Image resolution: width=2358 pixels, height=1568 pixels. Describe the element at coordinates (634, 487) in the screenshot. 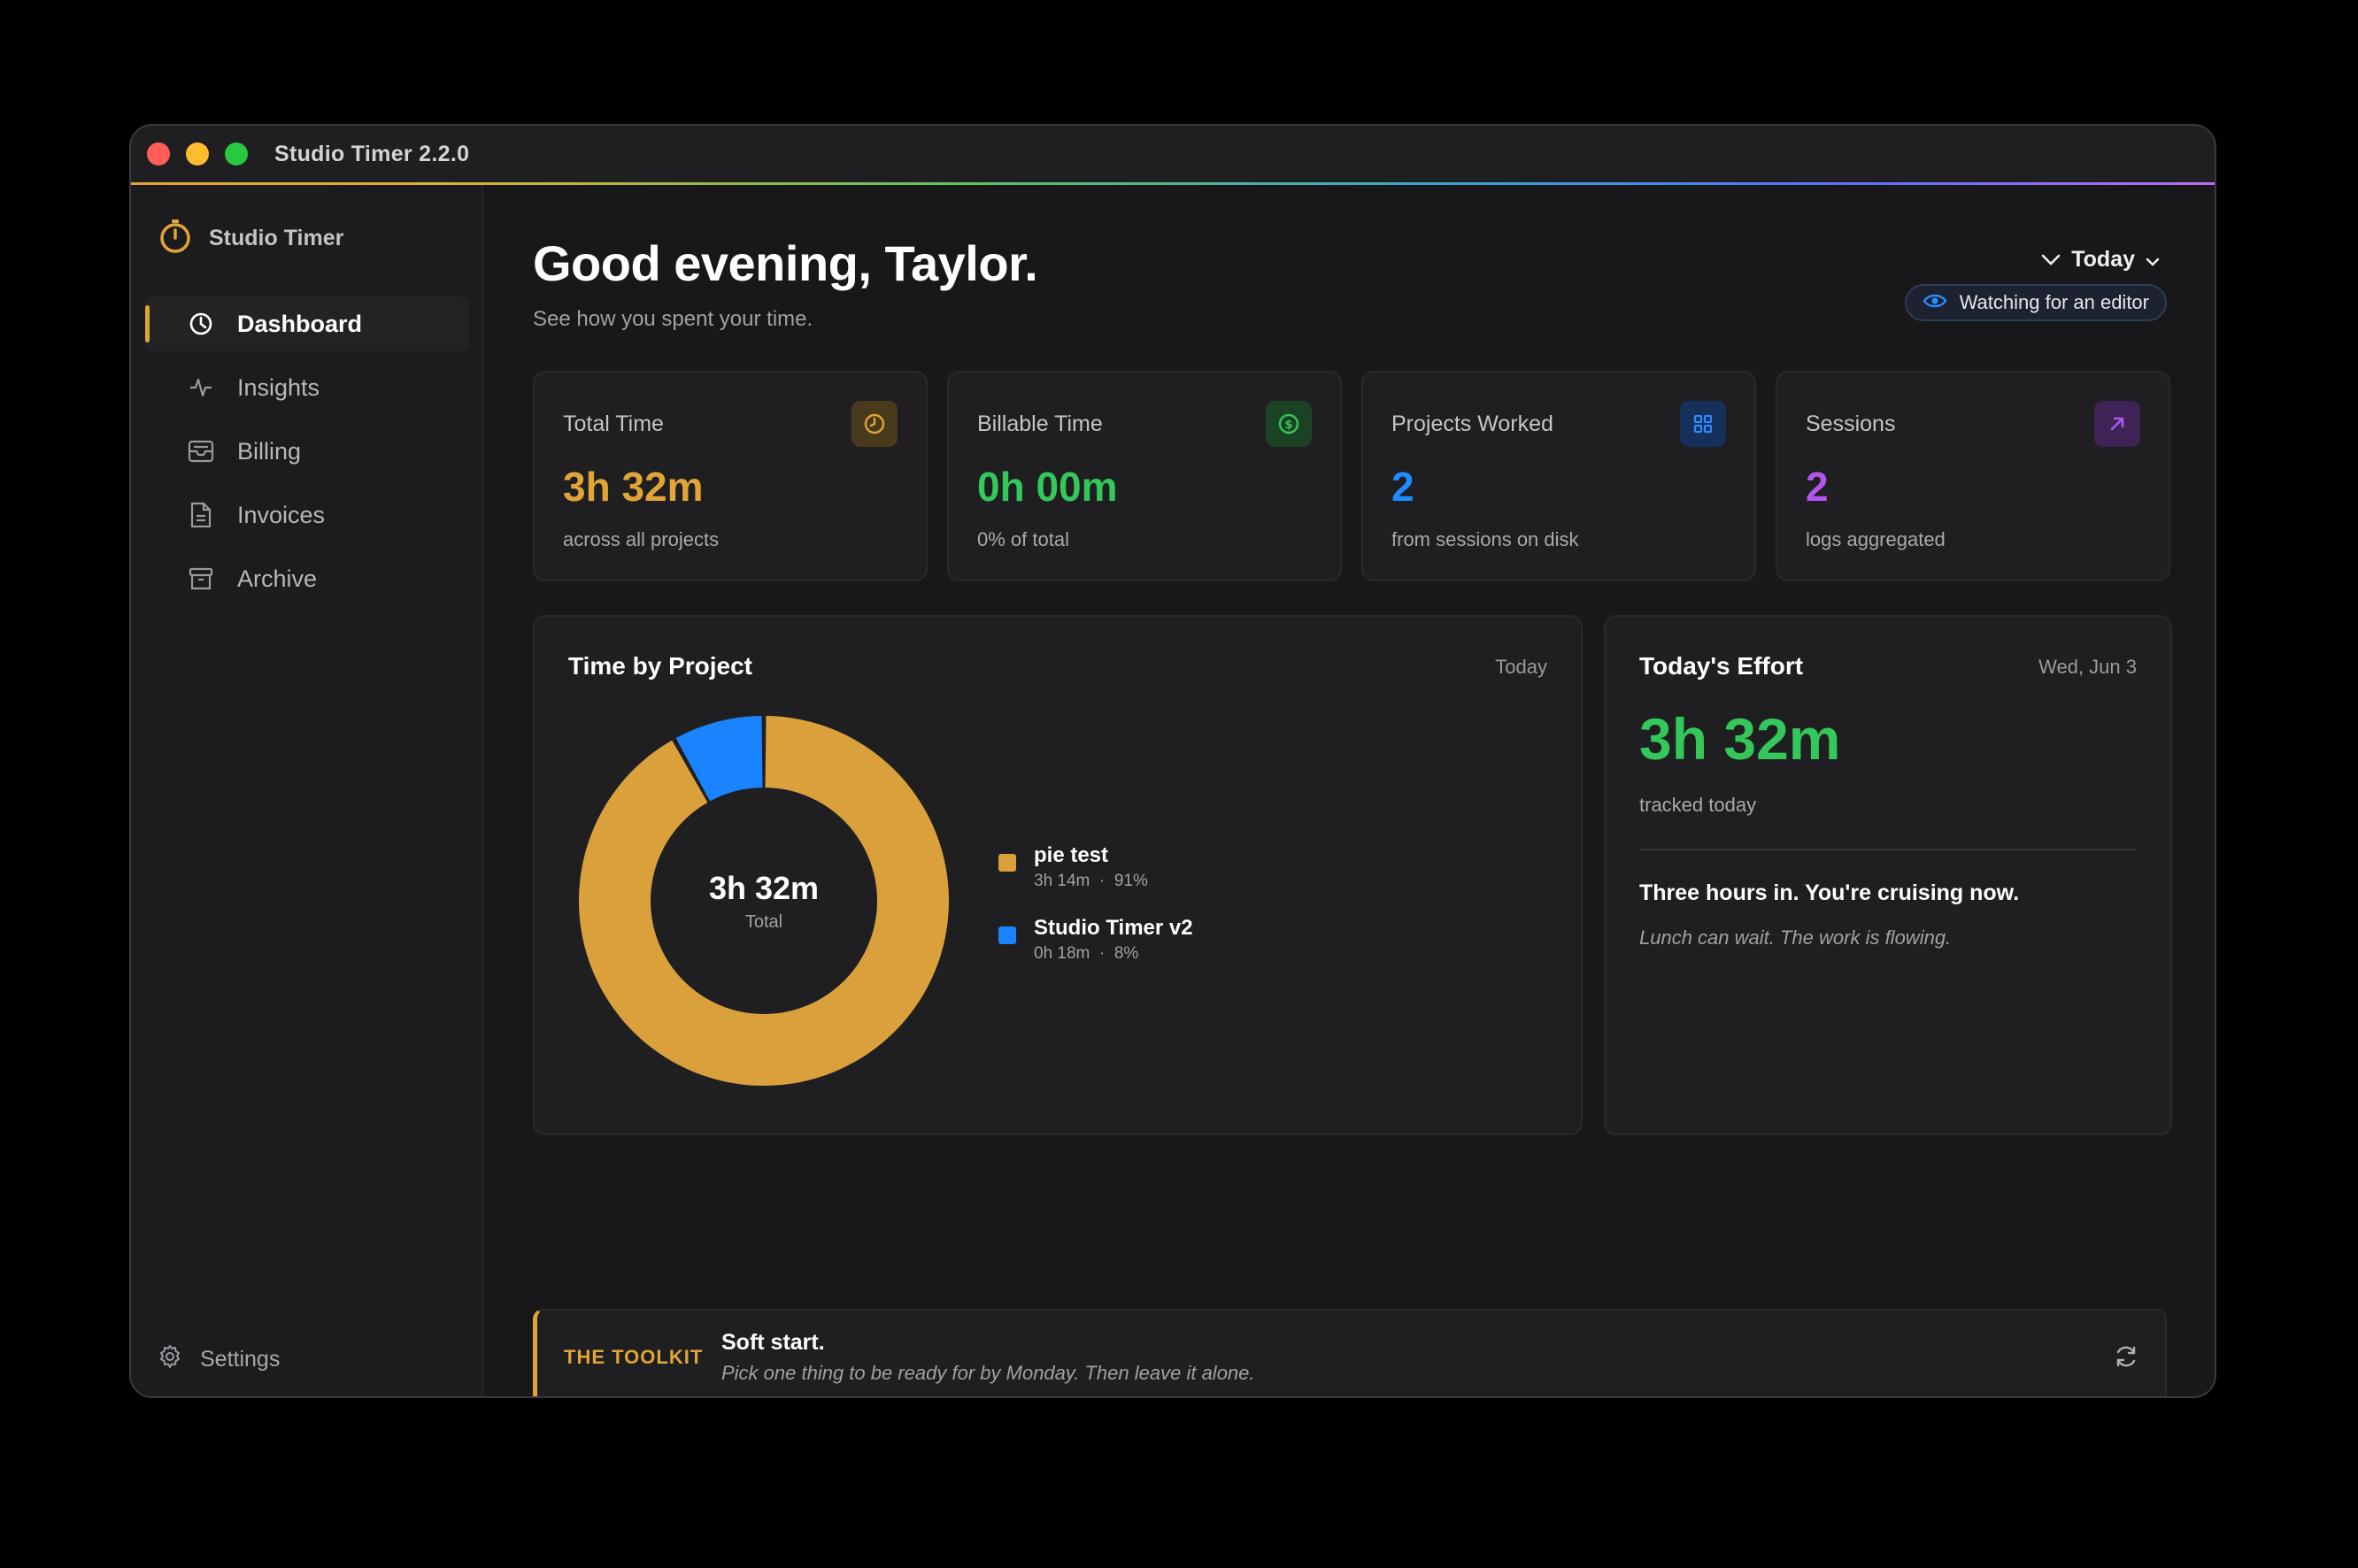

I see `stat-value: 3h 32m` at that location.